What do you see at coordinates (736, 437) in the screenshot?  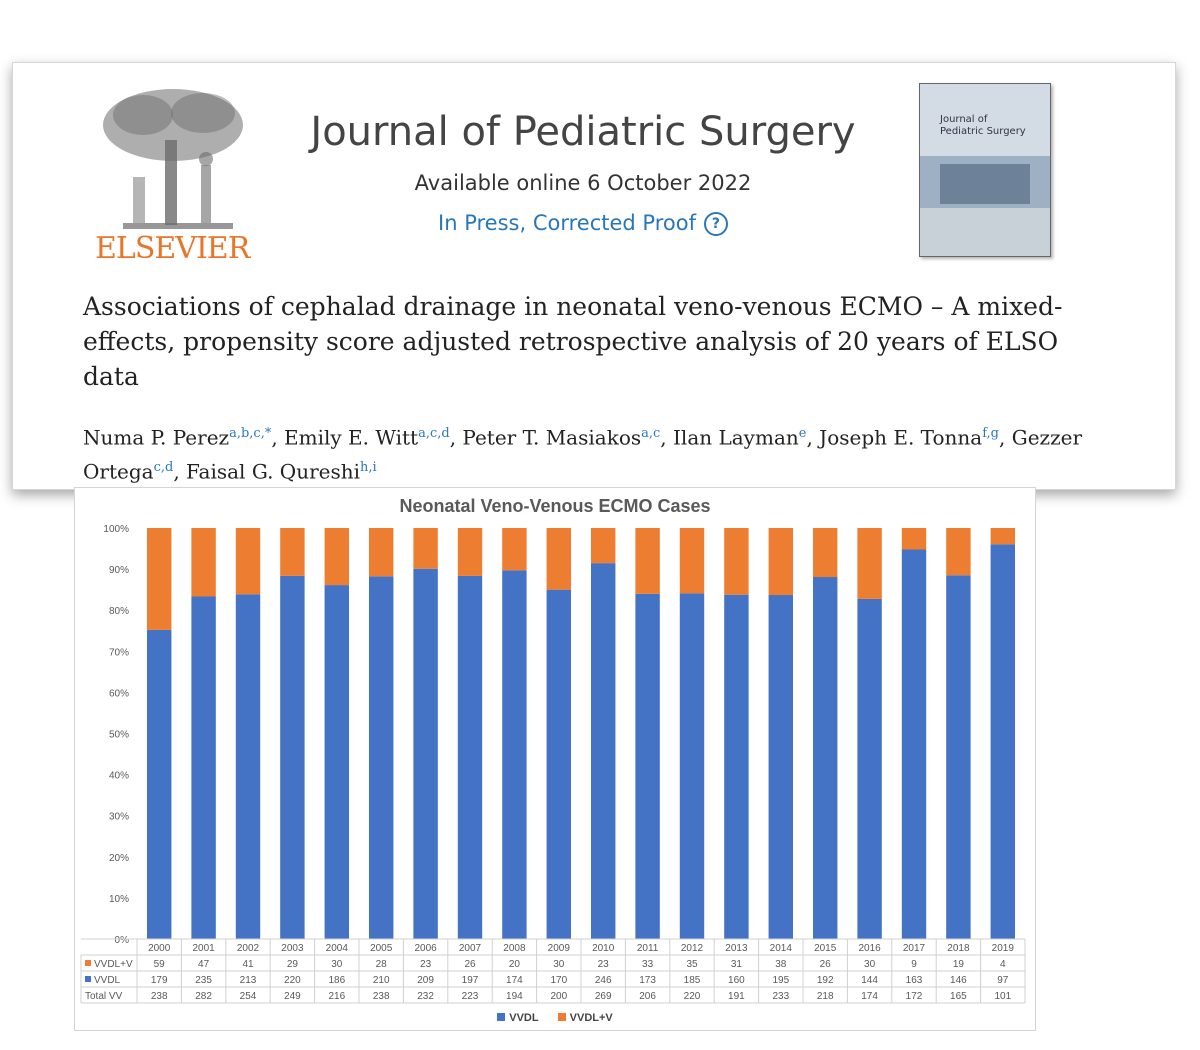 I see `author-name: Ilan Layman` at bounding box center [736, 437].